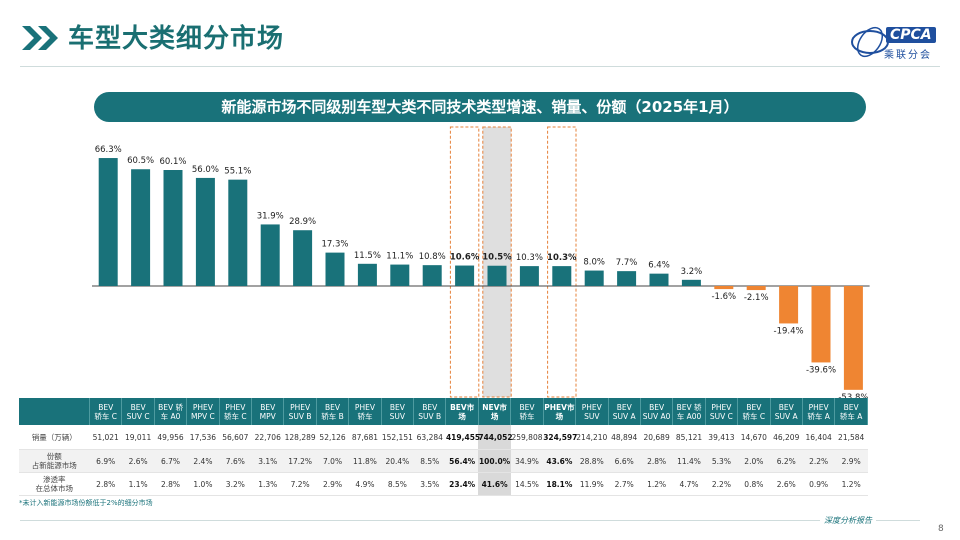 This screenshot has width=960, height=540. Describe the element at coordinates (140, 161) in the screenshot. I see `data-label-1: 60.5%` at that location.